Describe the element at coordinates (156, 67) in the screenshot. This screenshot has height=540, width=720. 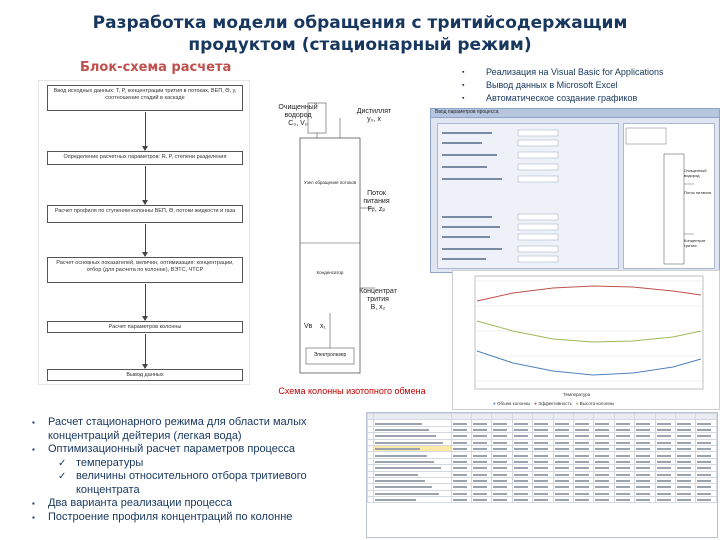
I see `flowchart-subtitle: Блок-схема расчета` at that location.